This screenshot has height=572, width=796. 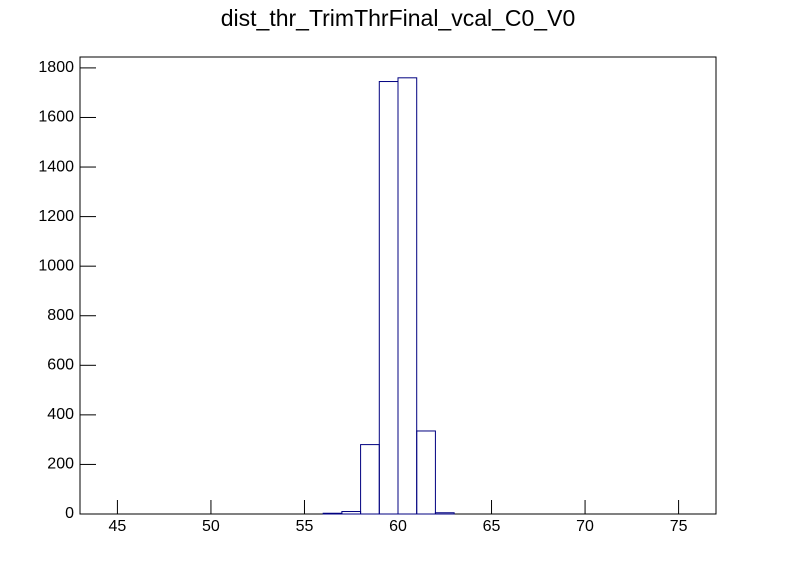 I want to click on x-tick-label: 45, so click(x=118, y=526).